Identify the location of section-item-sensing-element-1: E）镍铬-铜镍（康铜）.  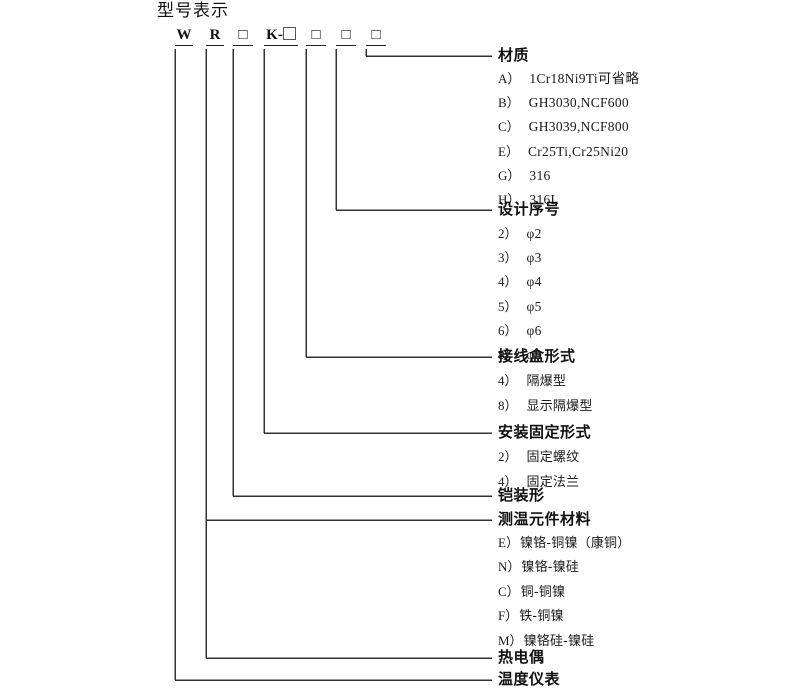
(564, 543).